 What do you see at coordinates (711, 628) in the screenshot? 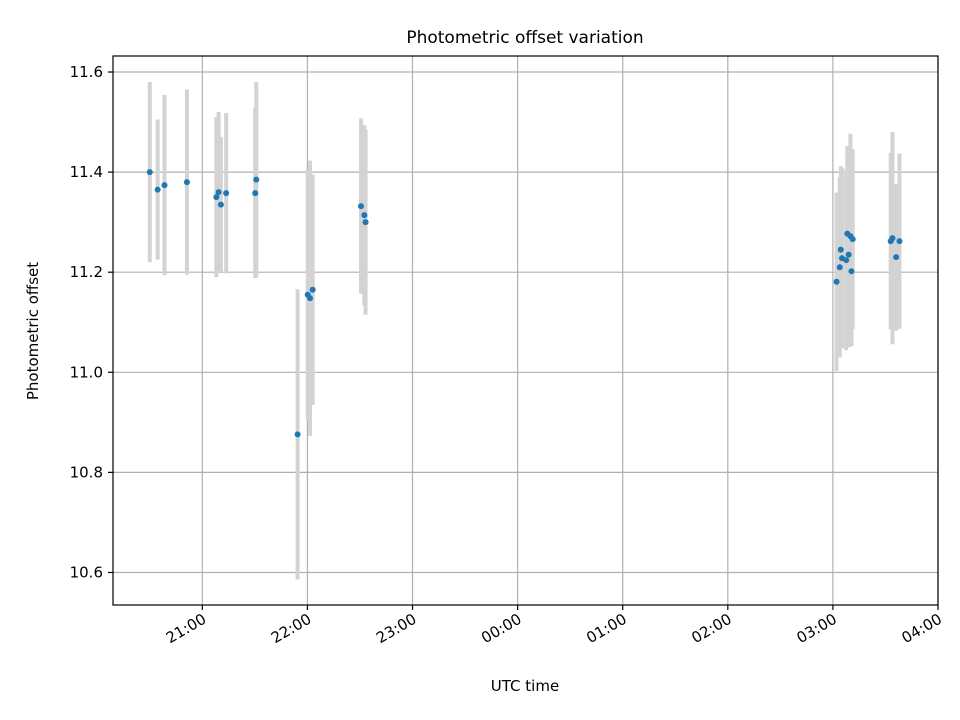
I see `x-tick-label: 02:00` at bounding box center [711, 628].